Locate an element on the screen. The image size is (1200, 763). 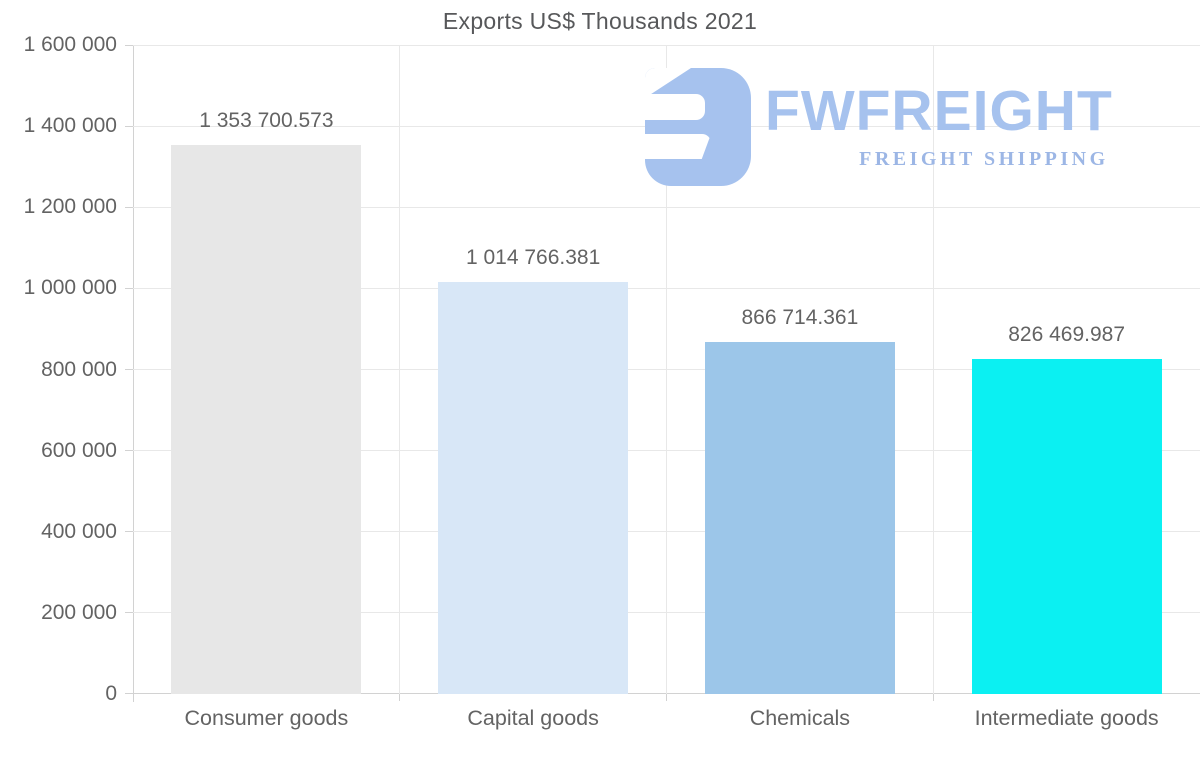
x-axis-line is located at coordinates (662, 693).